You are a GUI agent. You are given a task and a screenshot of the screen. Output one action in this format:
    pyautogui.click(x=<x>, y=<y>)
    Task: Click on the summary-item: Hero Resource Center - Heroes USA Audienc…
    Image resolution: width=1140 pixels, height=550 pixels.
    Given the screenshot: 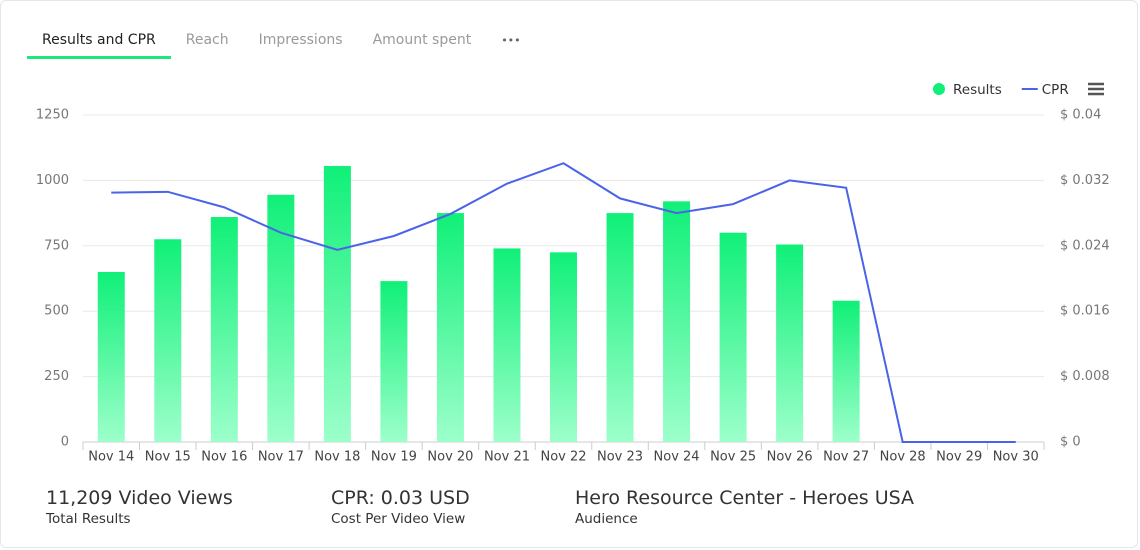 What is the action you would take?
    pyautogui.click(x=744, y=507)
    